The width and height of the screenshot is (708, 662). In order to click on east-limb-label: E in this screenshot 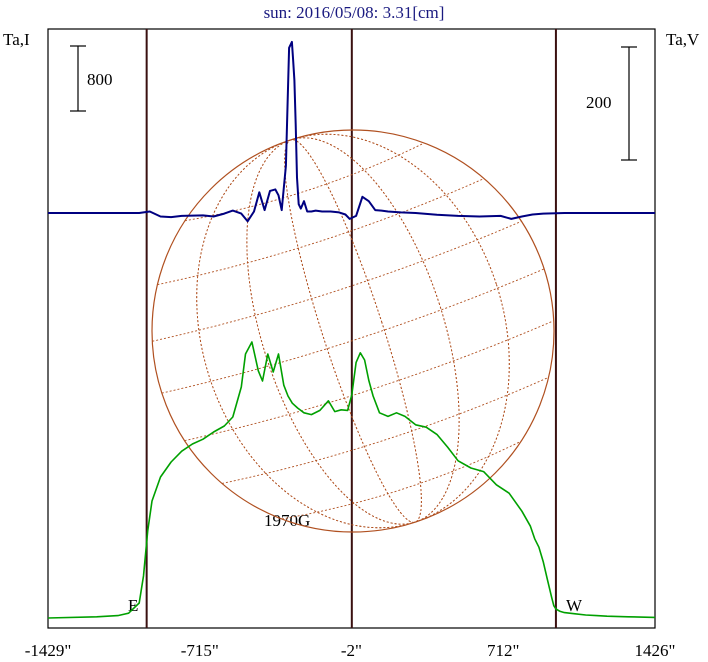, I will do `click(133, 605)`.